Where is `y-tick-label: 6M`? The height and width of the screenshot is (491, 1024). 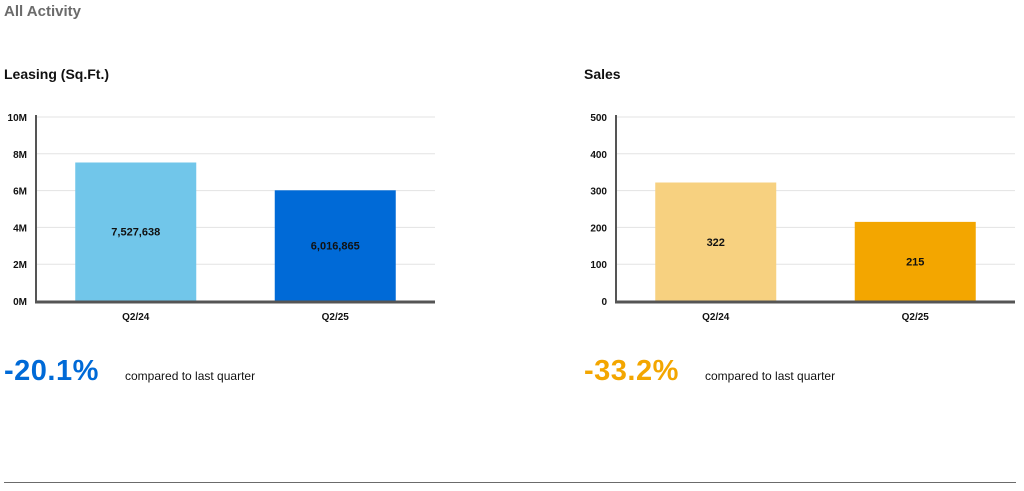 y-tick-label: 6M is located at coordinates (20, 192).